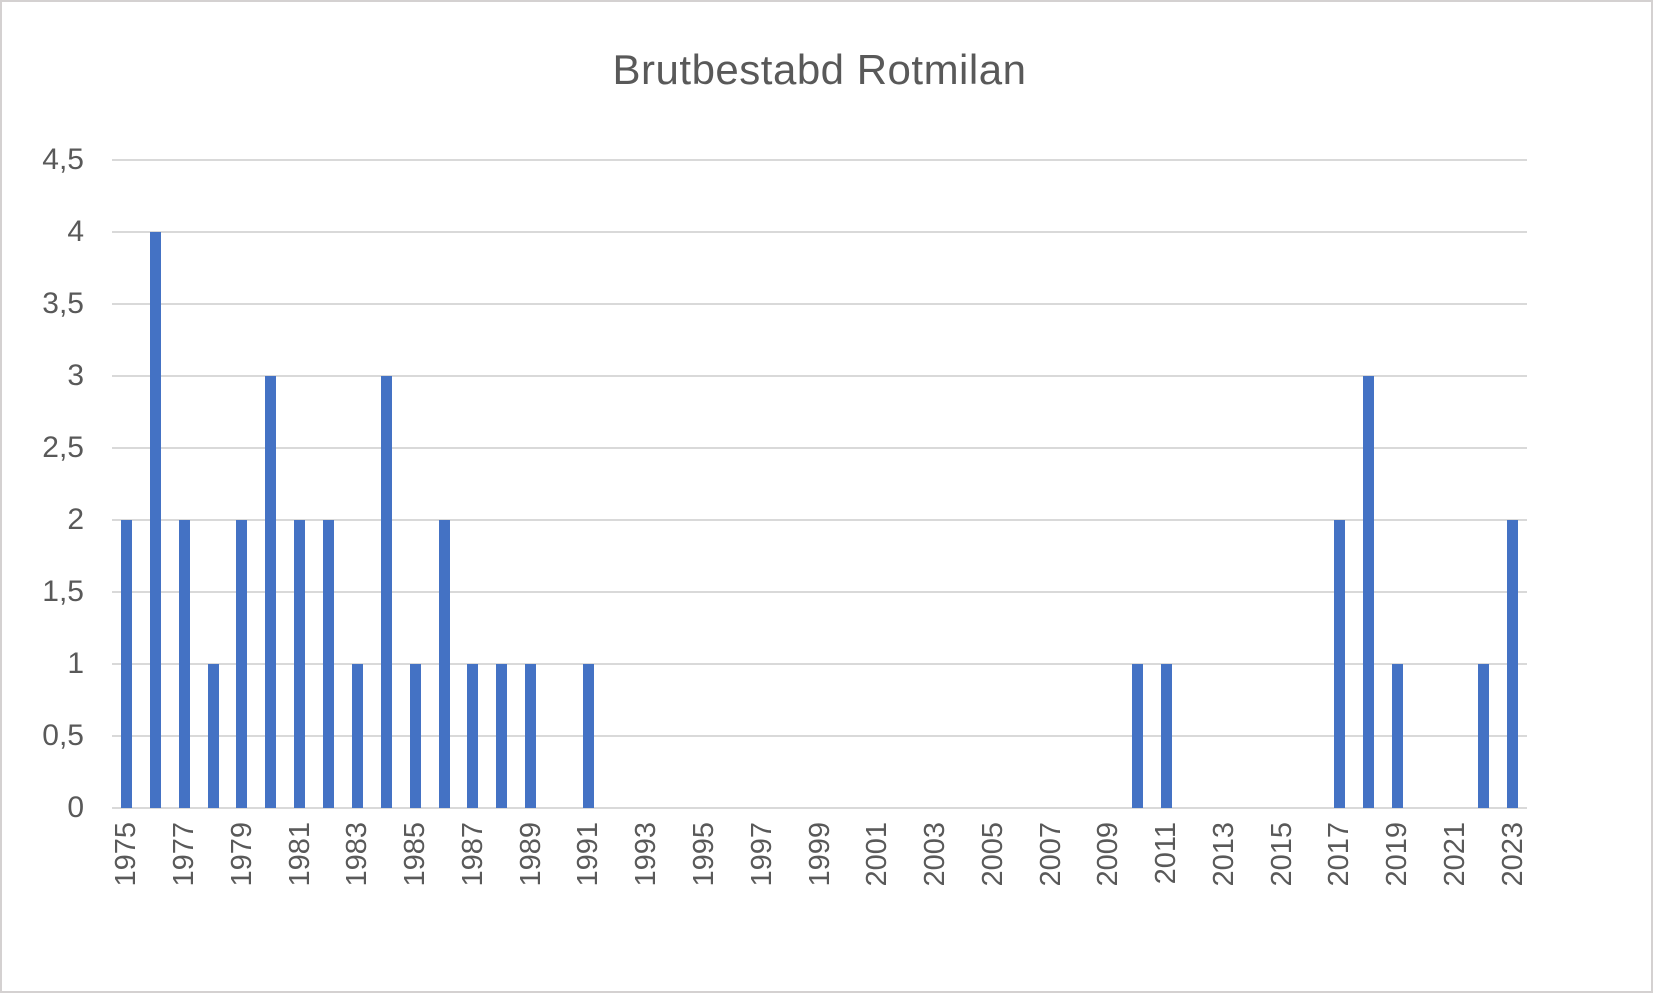 The width and height of the screenshot is (1653, 993). What do you see at coordinates (530, 854) in the screenshot?
I see `x-tick-label-1989: 1989` at bounding box center [530, 854].